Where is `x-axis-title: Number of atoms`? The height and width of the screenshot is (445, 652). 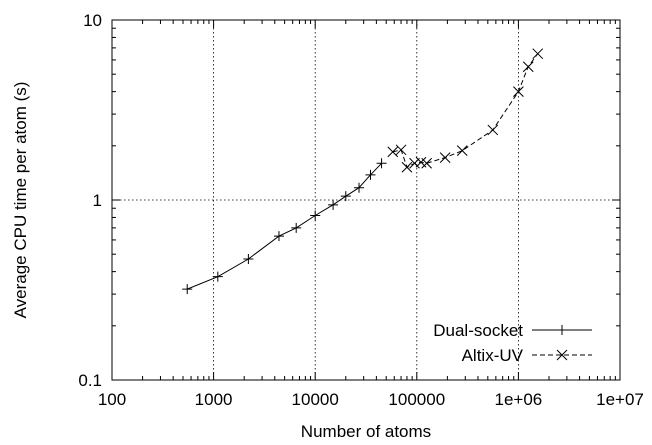
x-axis-title: Number of atoms is located at coordinates (366, 431).